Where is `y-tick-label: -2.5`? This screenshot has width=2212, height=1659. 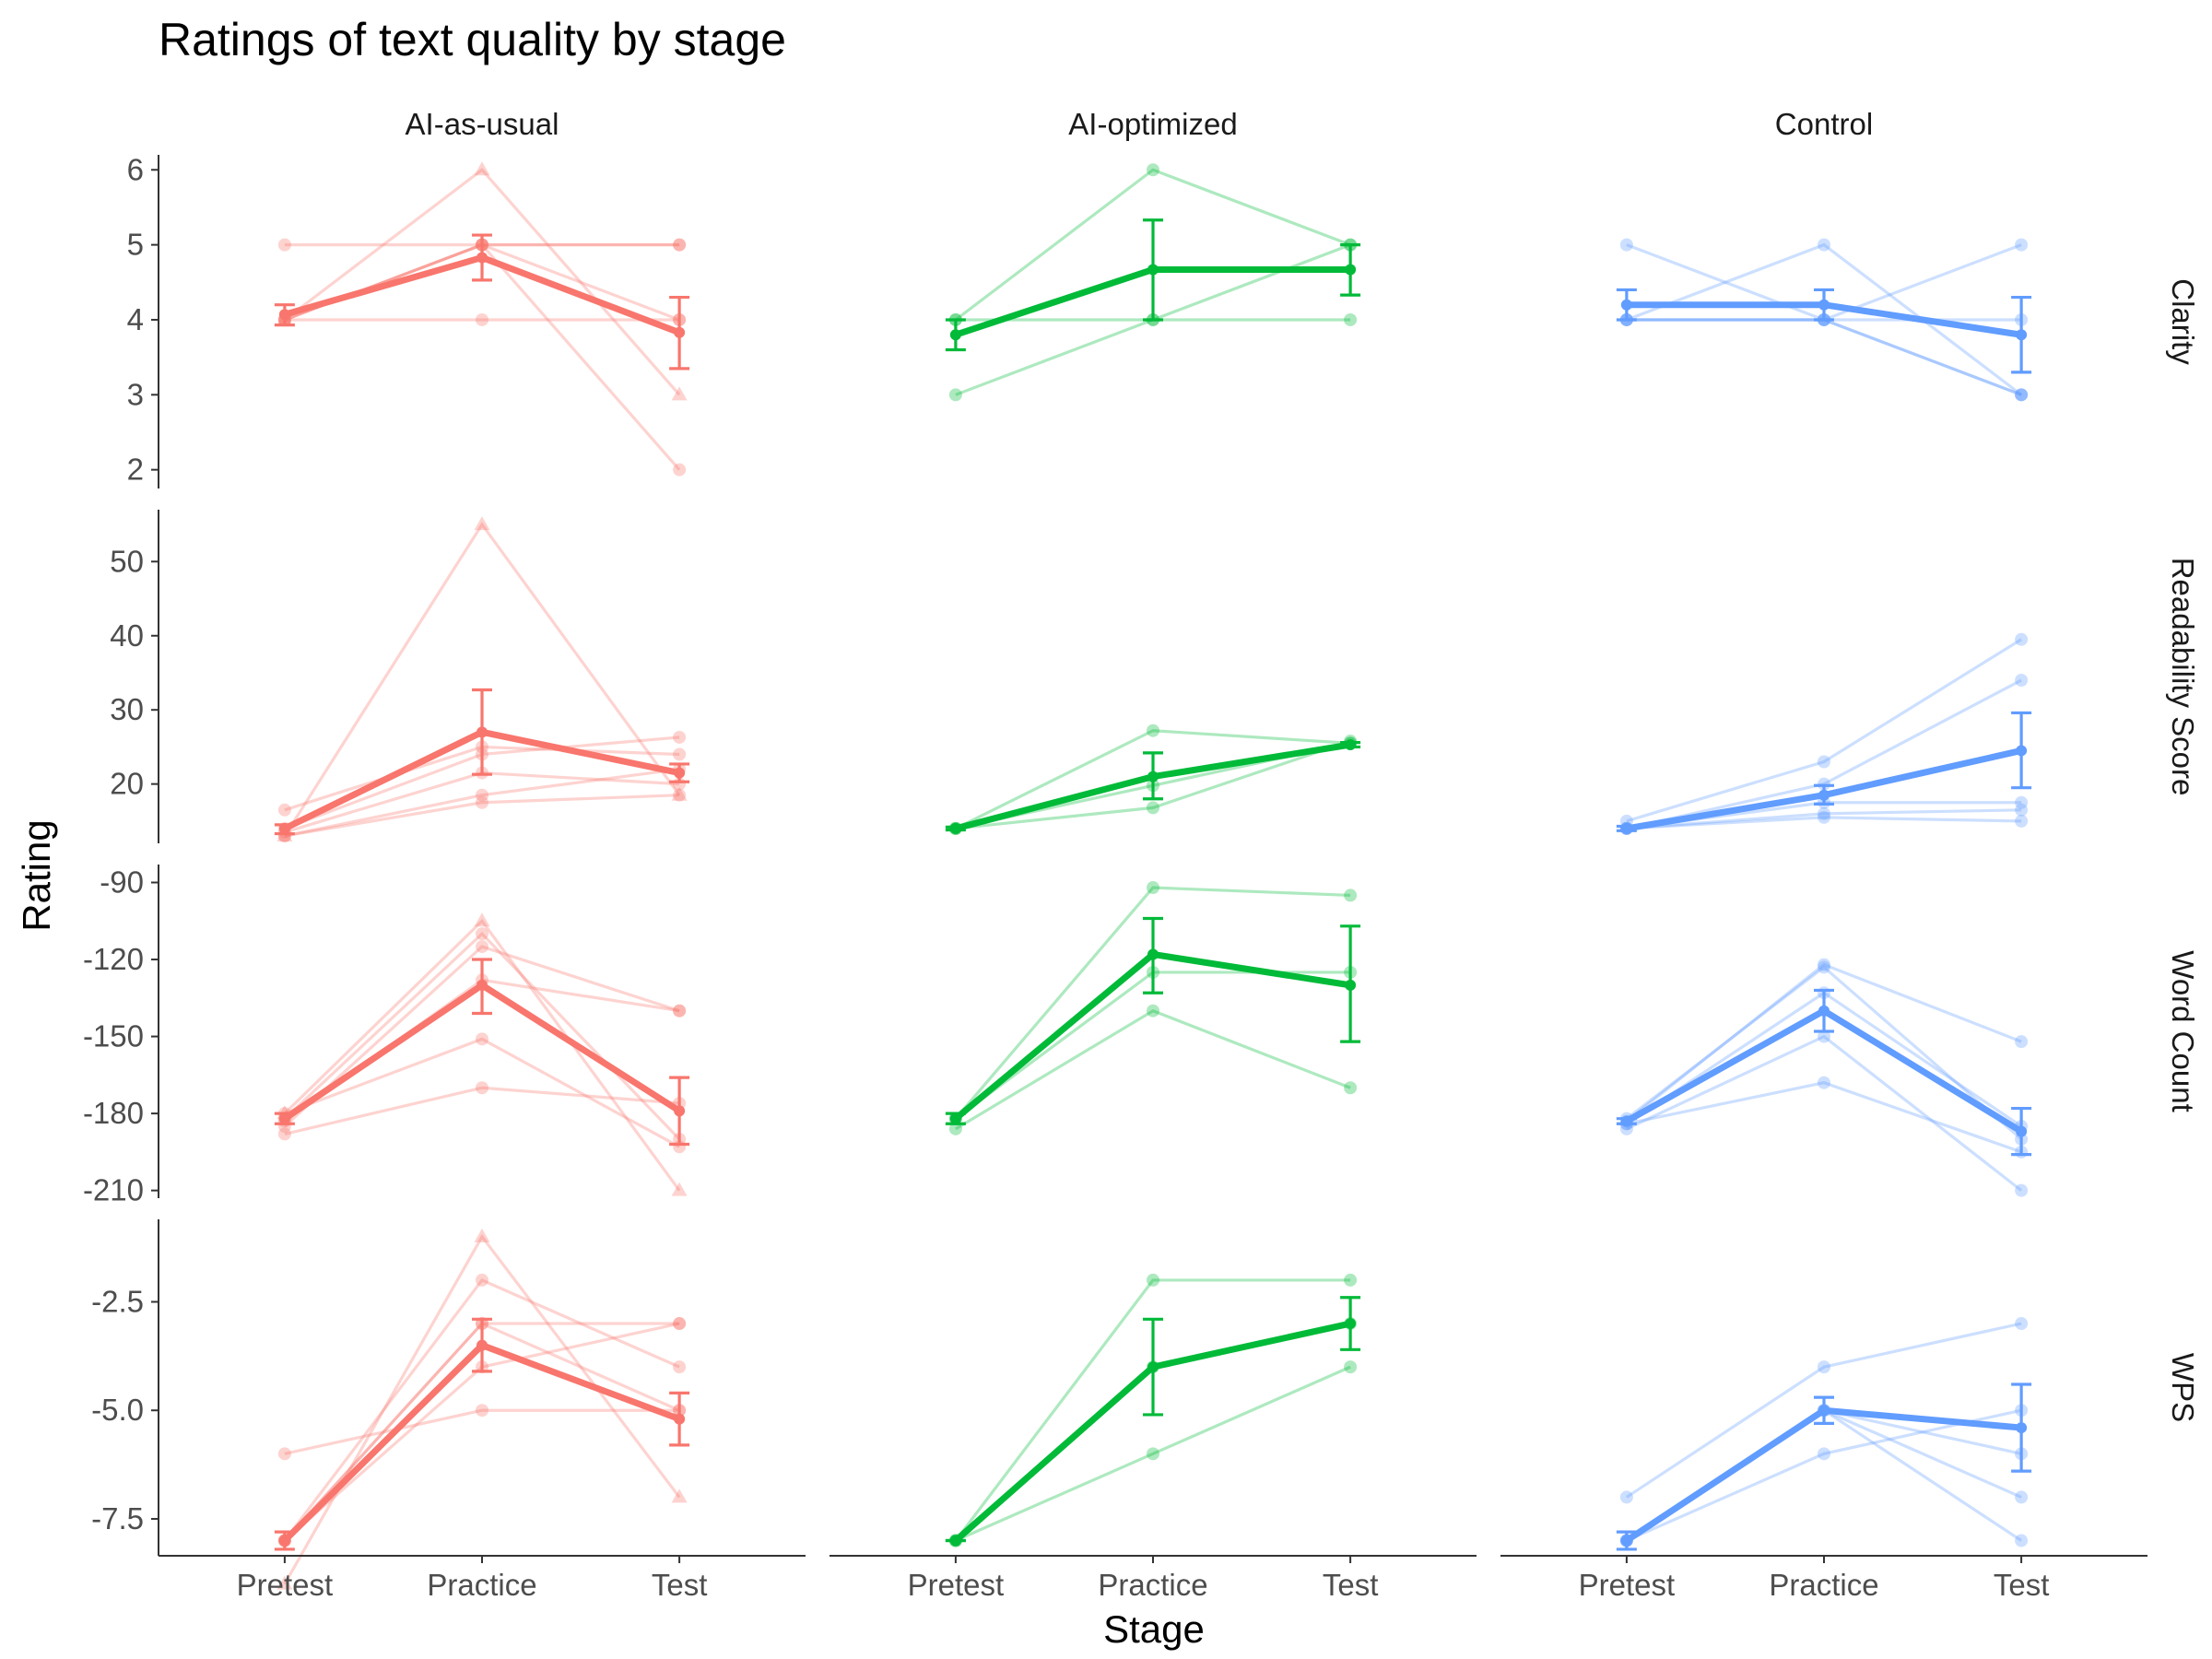 y-tick-label: -2.5 is located at coordinates (117, 1301).